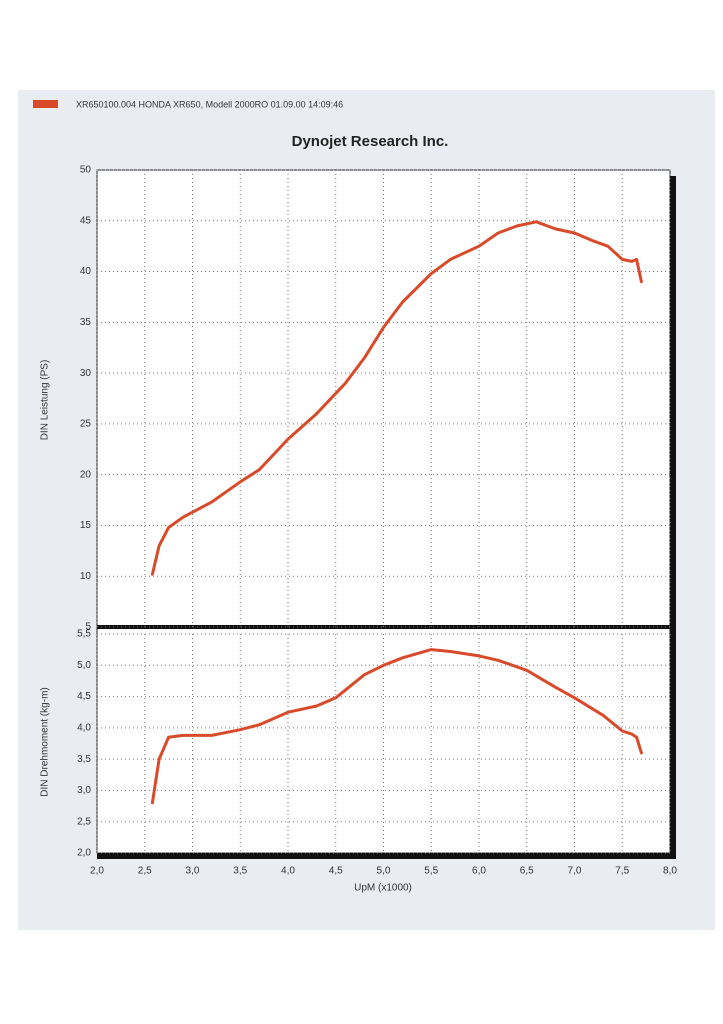 The height and width of the screenshot is (1024, 723). What do you see at coordinates (84, 759) in the screenshot?
I see `y-tick-label: 3,5` at bounding box center [84, 759].